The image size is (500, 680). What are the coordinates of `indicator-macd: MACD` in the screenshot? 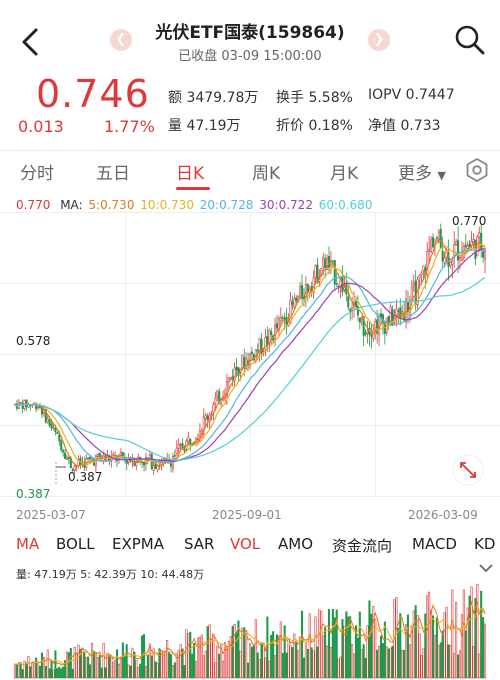 It's located at (434, 544).